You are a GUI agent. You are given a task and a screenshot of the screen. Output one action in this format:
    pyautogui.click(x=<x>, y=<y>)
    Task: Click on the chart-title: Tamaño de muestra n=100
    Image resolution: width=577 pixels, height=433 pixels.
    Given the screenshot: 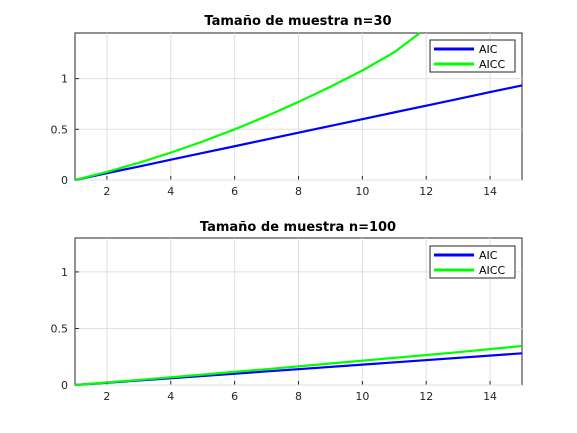 What is the action you would take?
    pyautogui.click(x=298, y=227)
    